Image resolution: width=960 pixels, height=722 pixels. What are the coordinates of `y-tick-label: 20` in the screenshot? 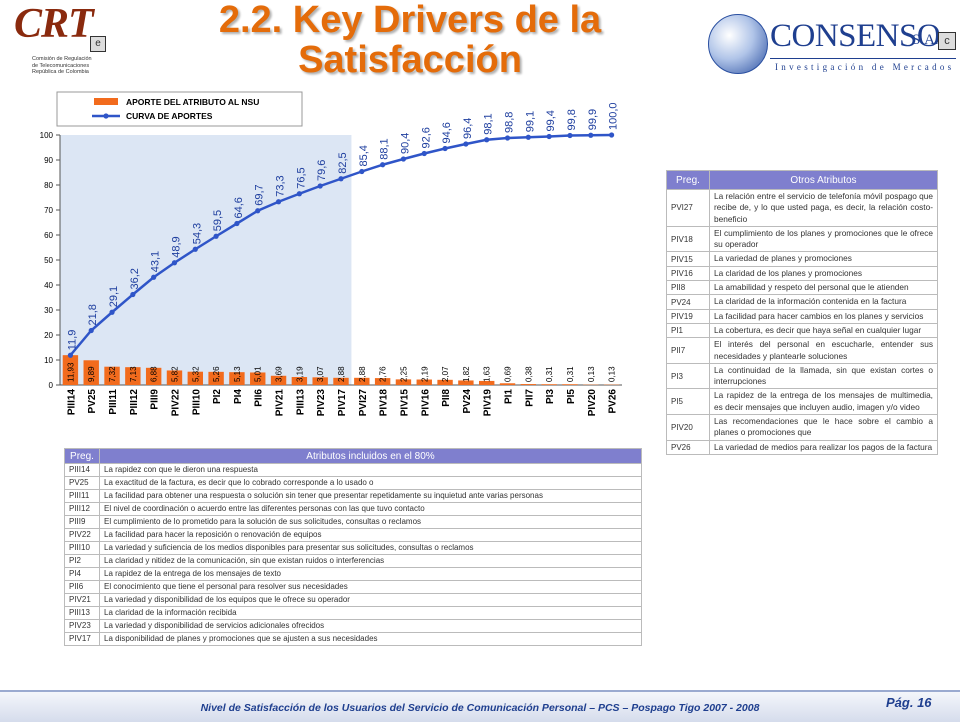 It's located at (48, 335).